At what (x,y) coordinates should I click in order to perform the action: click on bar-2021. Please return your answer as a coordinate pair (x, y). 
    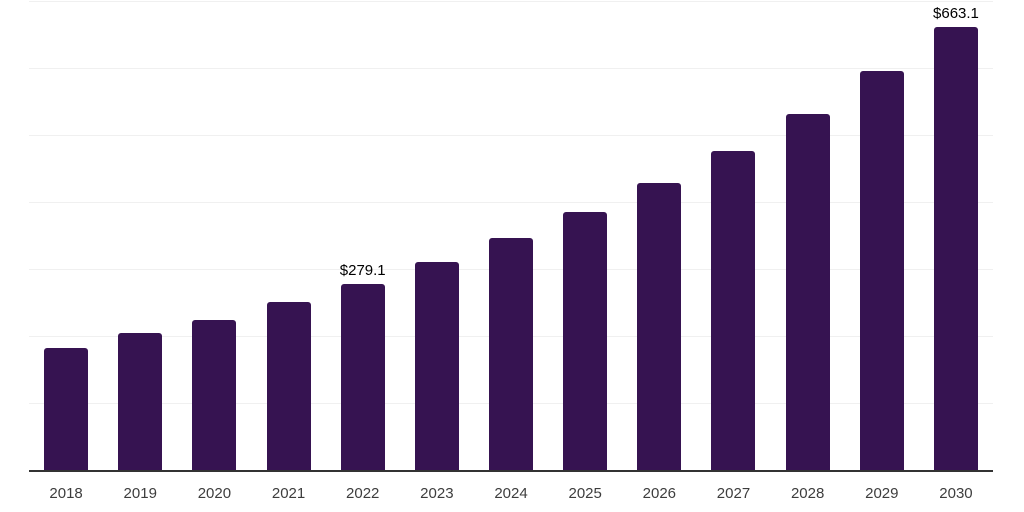
    Looking at the image, I should click on (288, 386).